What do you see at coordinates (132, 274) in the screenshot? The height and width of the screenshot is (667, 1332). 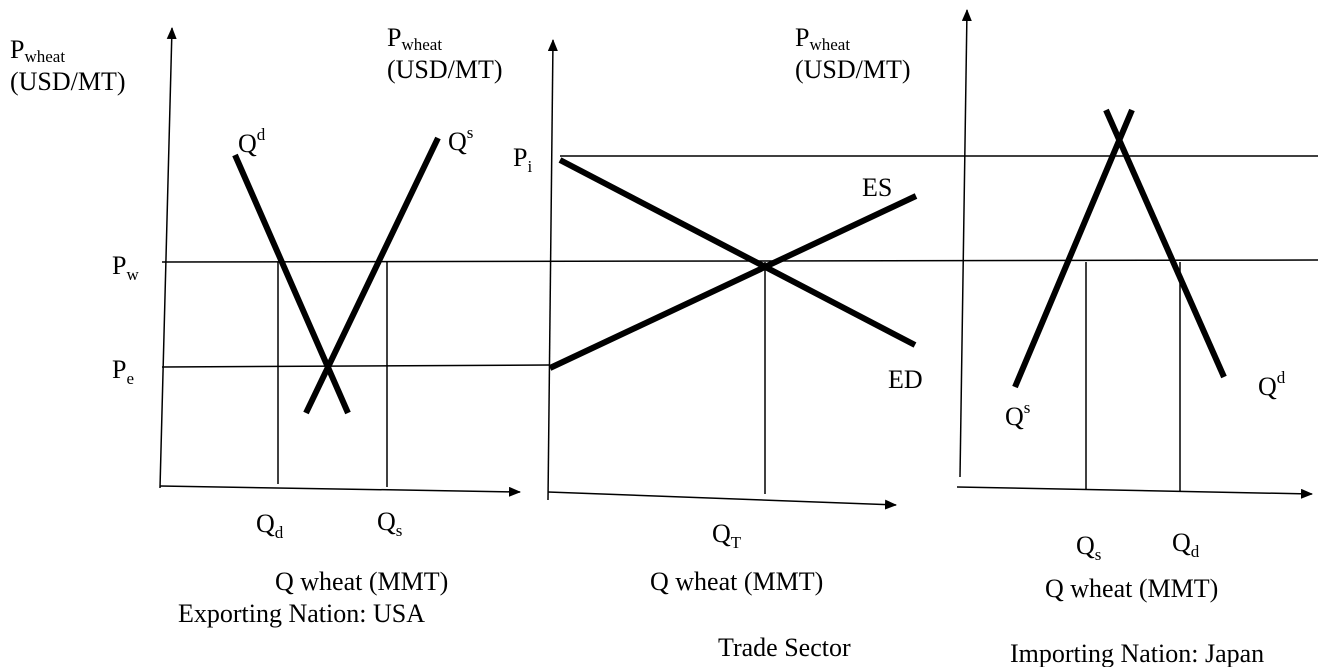 I see `label-part: w` at bounding box center [132, 274].